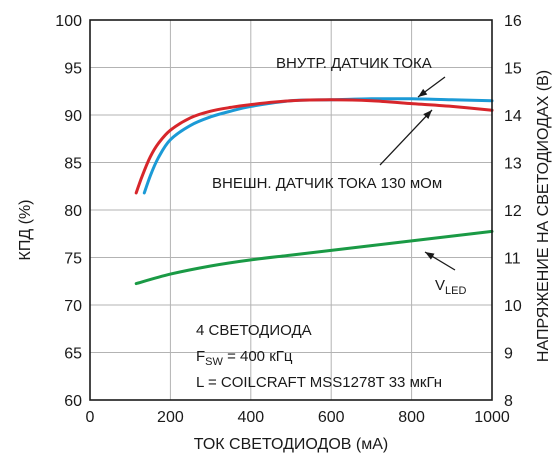  I want to click on y-right-tick-label: 13, so click(513, 164).